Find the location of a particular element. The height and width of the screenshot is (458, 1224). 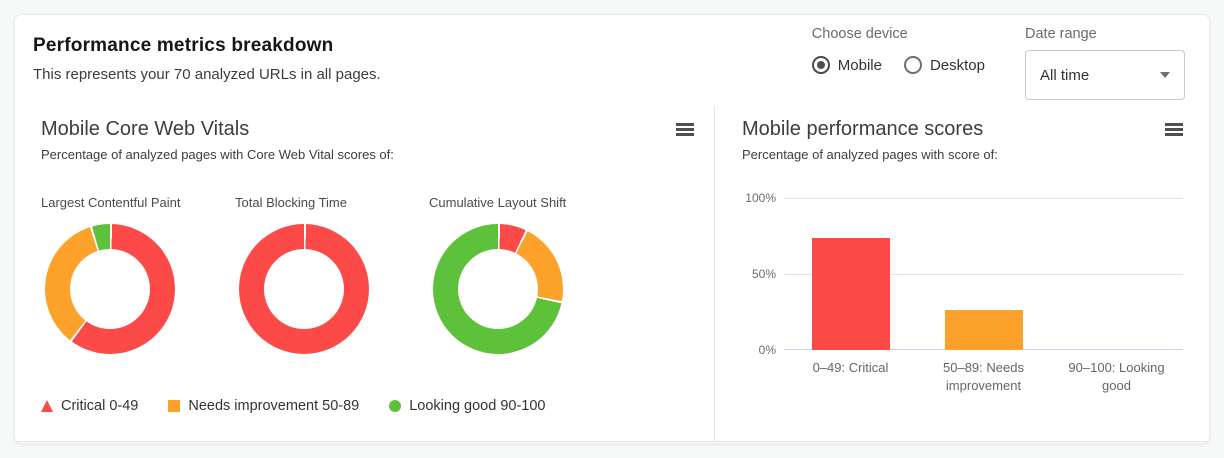

bars is located at coordinates (983, 274).